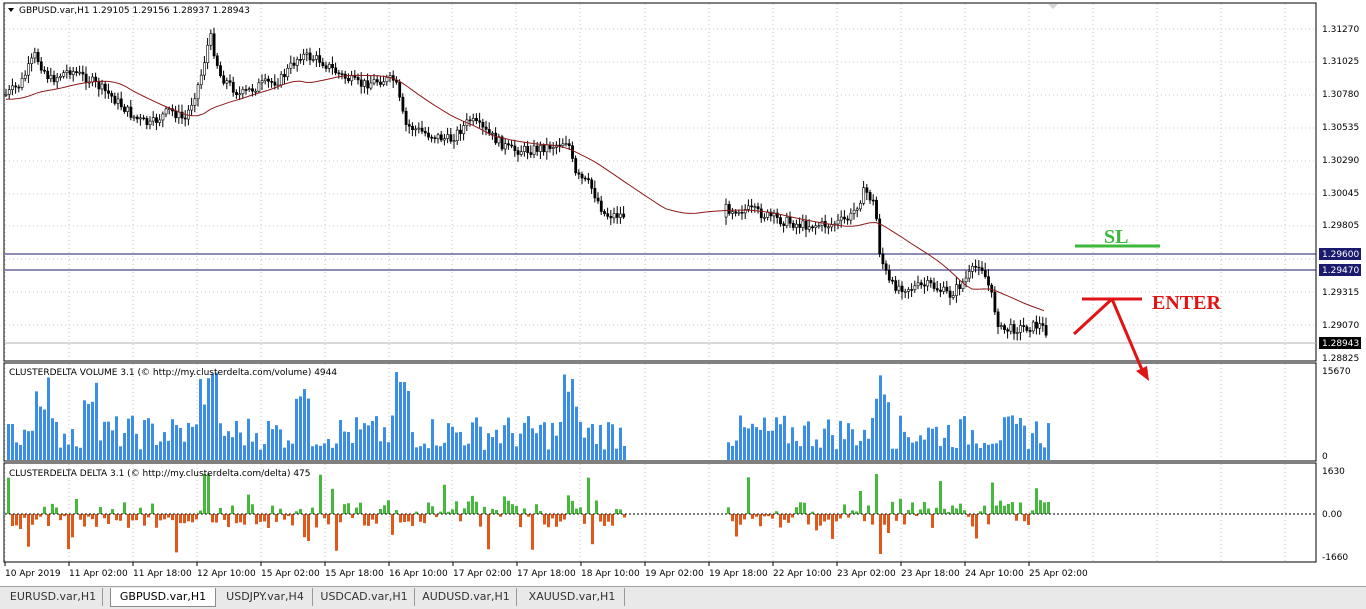 This screenshot has height=609, width=1366. What do you see at coordinates (994, 574) in the screenshot?
I see `time-tick: 24 Apr 10:00` at bounding box center [994, 574].